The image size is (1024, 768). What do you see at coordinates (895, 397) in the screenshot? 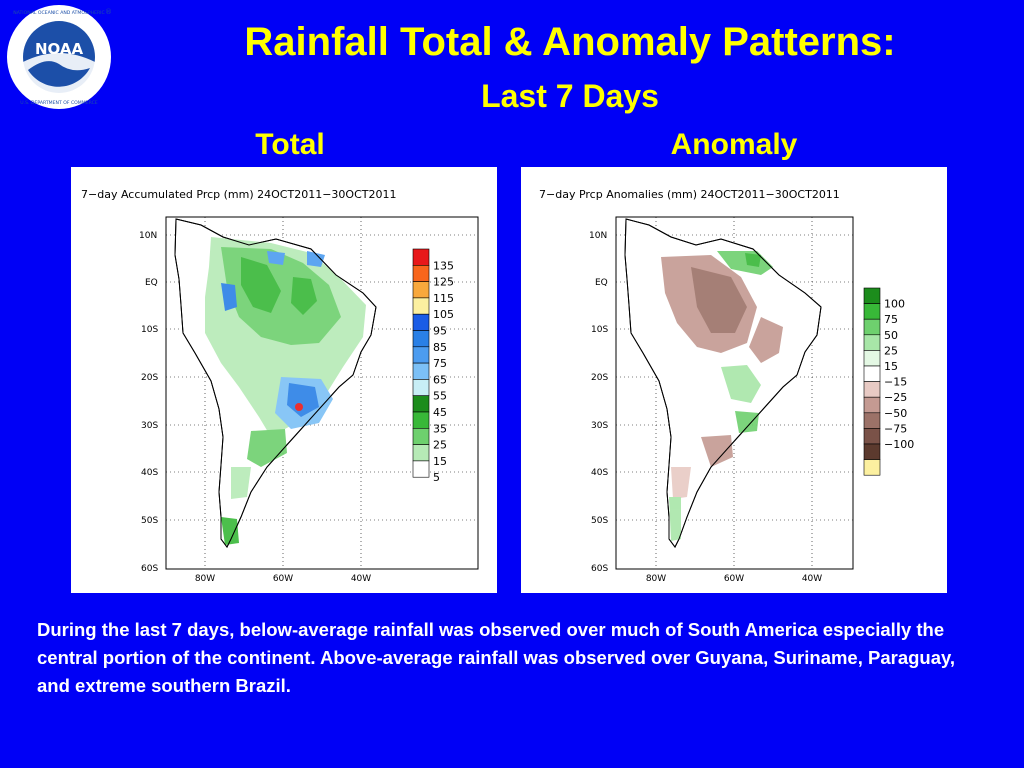
I see `legend-label: −25` at bounding box center [895, 397].